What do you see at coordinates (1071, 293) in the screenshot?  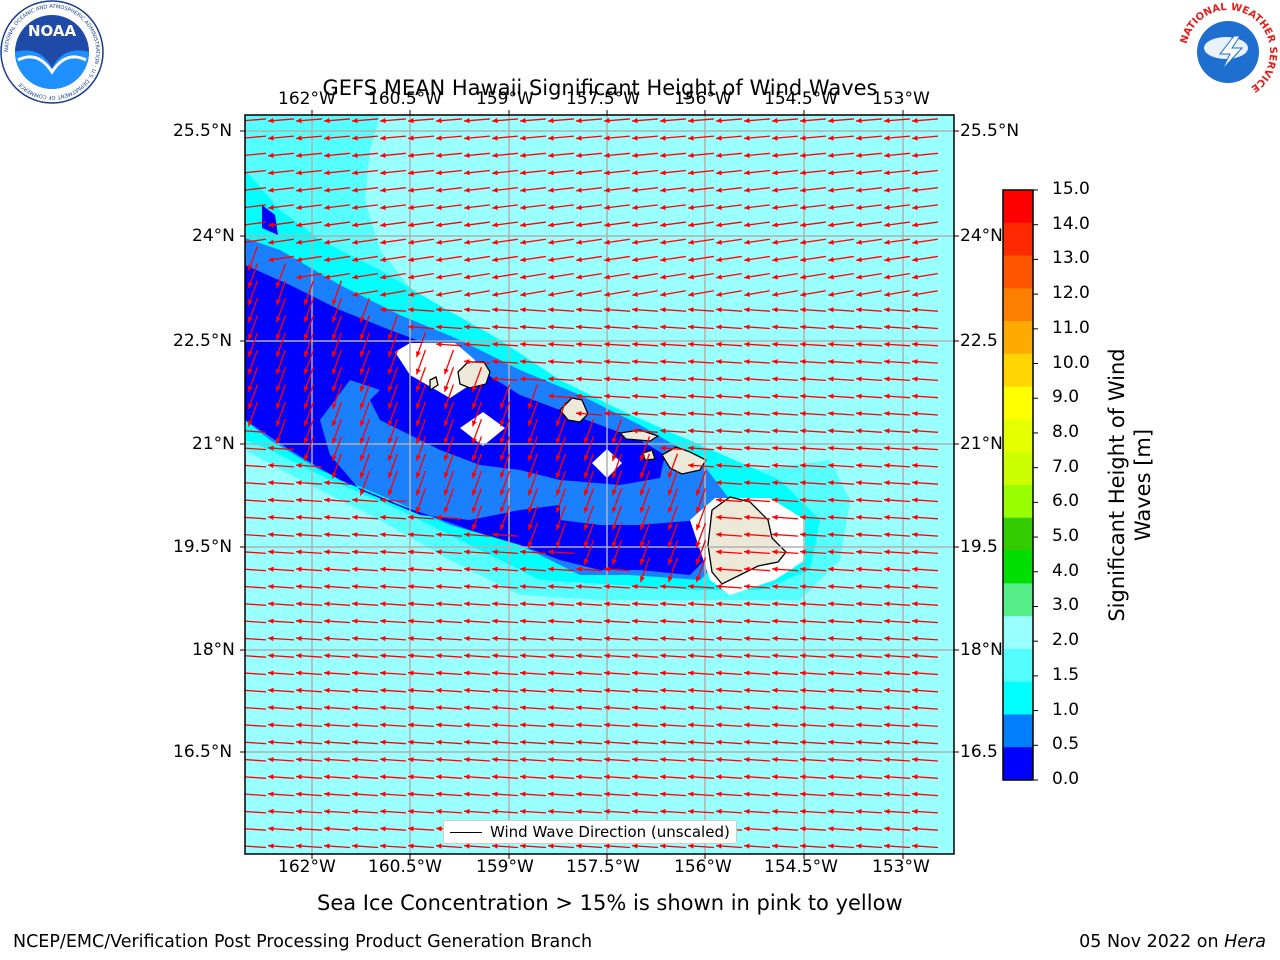 I see `colorbar-tick-label: 12.0` at bounding box center [1071, 293].